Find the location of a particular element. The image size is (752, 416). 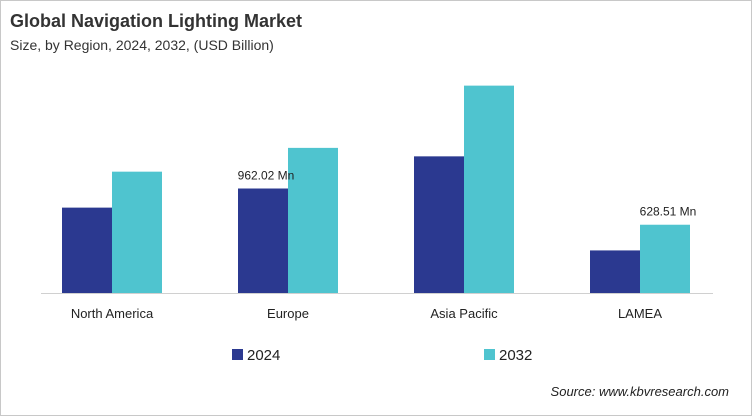

x-tick-label: North America is located at coordinates (112, 313).